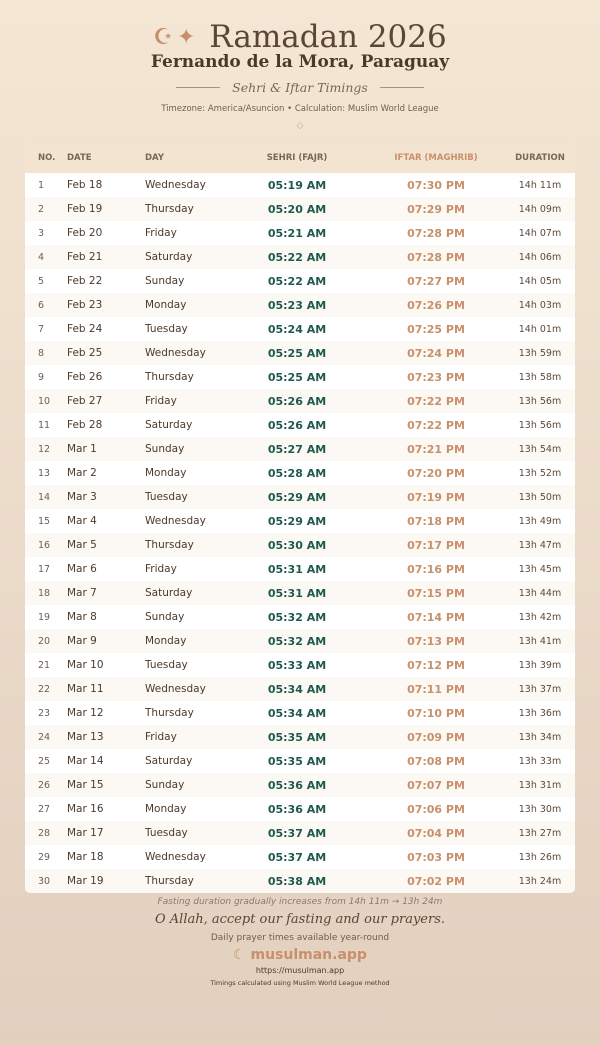 The image size is (600, 1045). I want to click on table-row: 8 Feb 25 Wednesday 05:25 AM 07:24 PM 13h 59m, so click(300, 353).